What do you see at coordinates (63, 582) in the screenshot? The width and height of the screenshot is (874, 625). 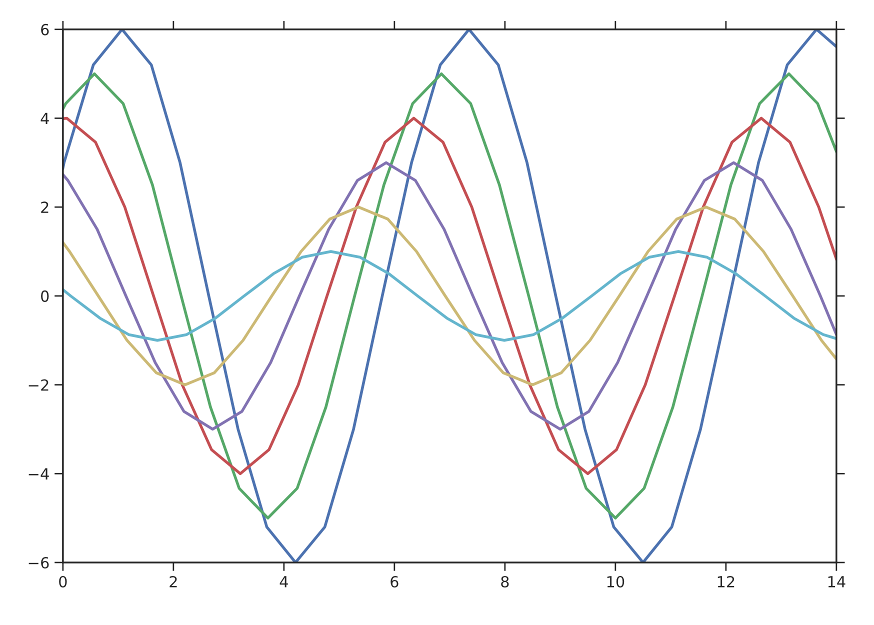 I see `x-tick-label: 0` at bounding box center [63, 582].